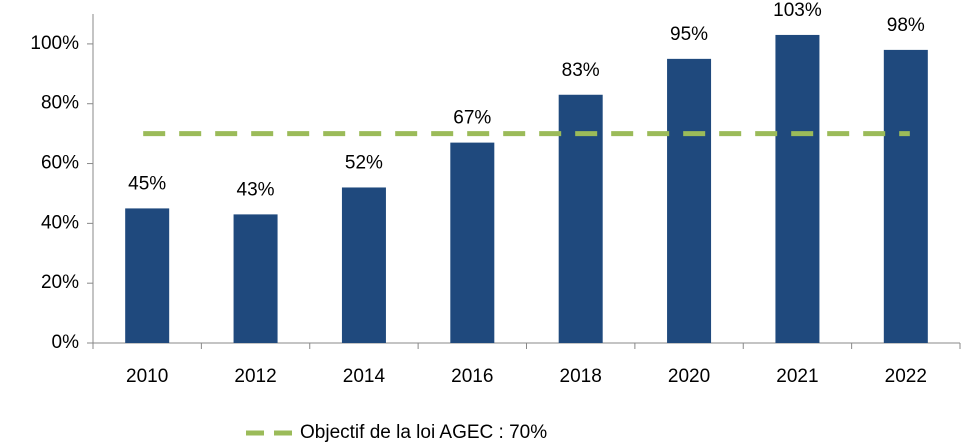  Describe the element at coordinates (581, 70) in the screenshot. I see `value-label: 83%` at that location.